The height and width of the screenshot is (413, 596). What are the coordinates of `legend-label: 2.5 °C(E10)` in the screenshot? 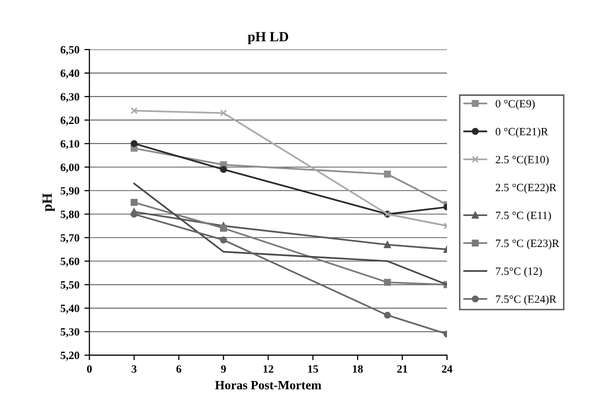 It's located at (522, 160).